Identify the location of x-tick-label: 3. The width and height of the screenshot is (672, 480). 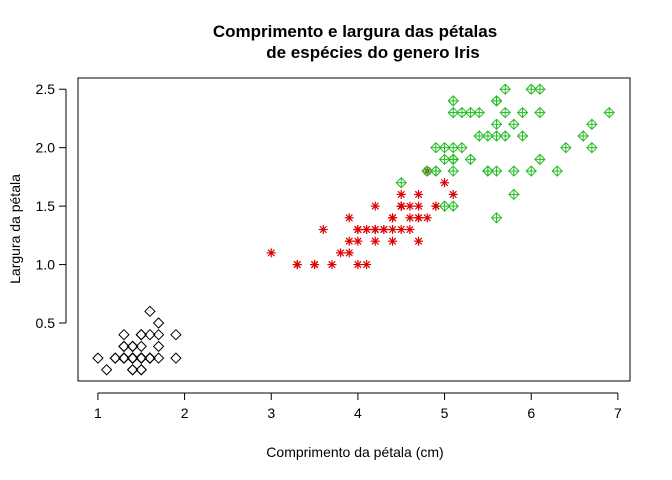
(271, 413).